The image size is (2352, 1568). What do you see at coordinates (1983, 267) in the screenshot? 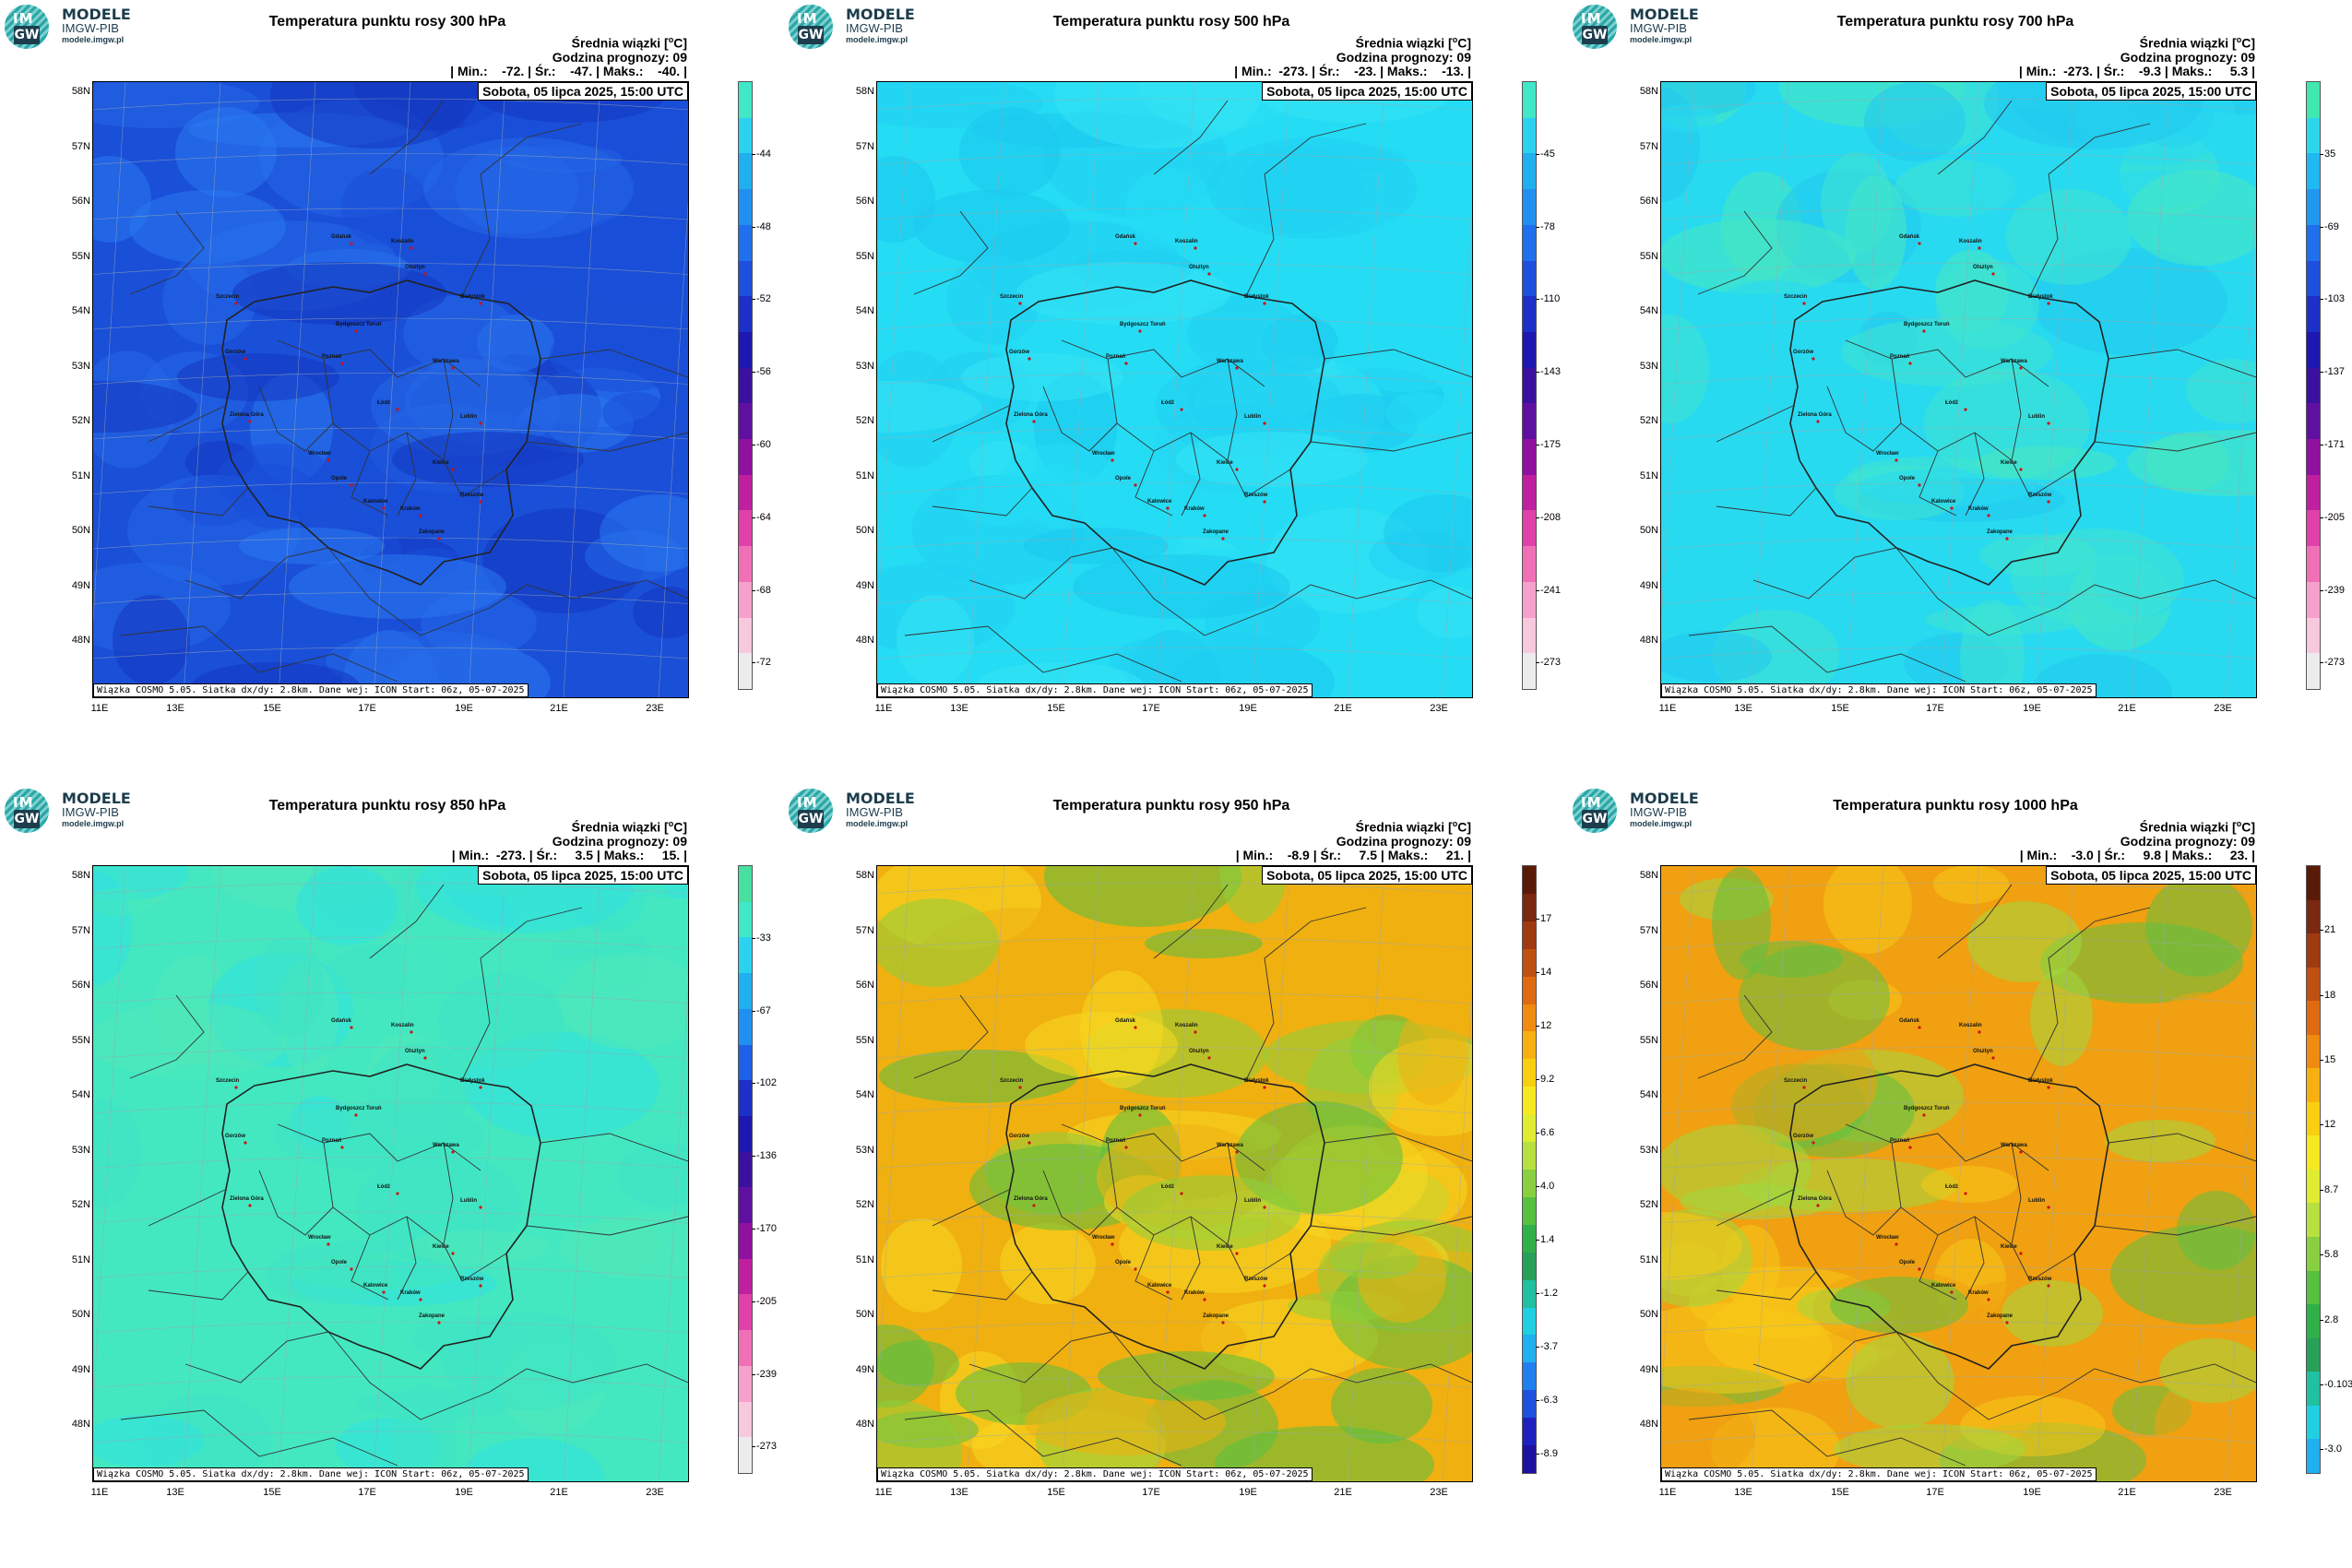
I see `city-label: Olsztyn` at bounding box center [1983, 267].